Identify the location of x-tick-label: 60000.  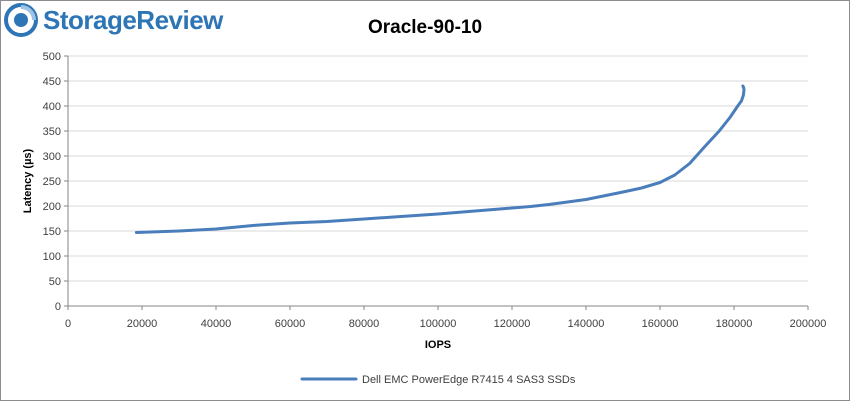
(290, 324).